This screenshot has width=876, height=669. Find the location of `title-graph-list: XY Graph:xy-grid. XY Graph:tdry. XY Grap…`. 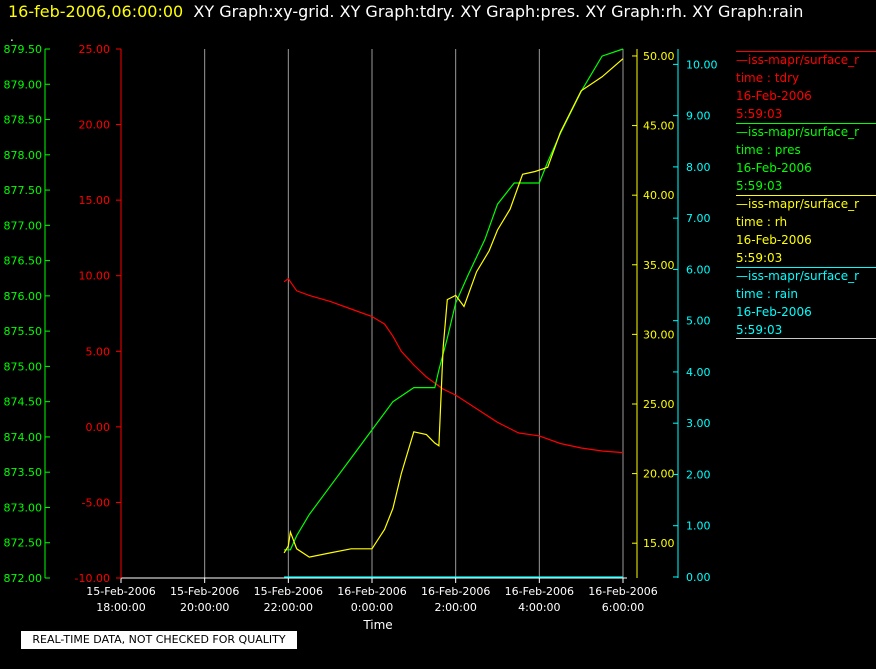

title-graph-list: XY Graph:xy-grid. XY Graph:tdry. XY Grap… is located at coordinates (498, 11).